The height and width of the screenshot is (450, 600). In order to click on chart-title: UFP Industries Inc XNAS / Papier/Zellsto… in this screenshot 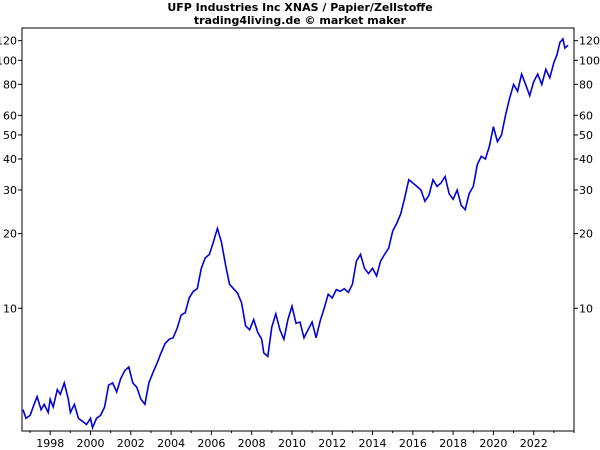, I will do `click(300, 7)`.